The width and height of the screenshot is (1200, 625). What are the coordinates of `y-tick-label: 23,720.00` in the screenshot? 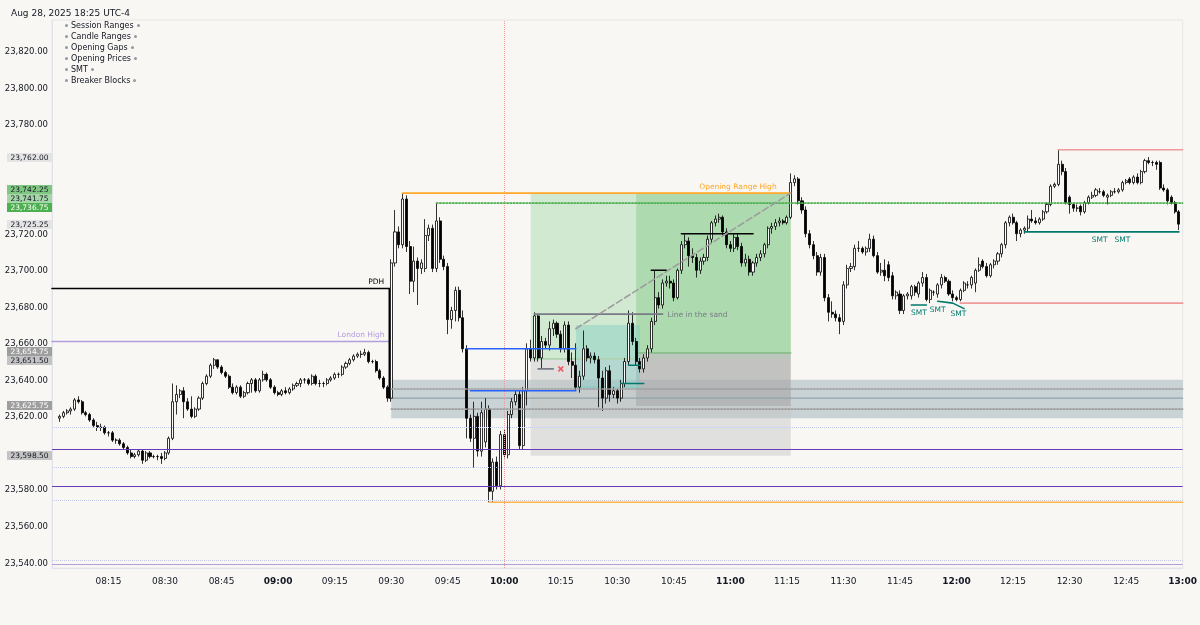 It's located at (26, 233).